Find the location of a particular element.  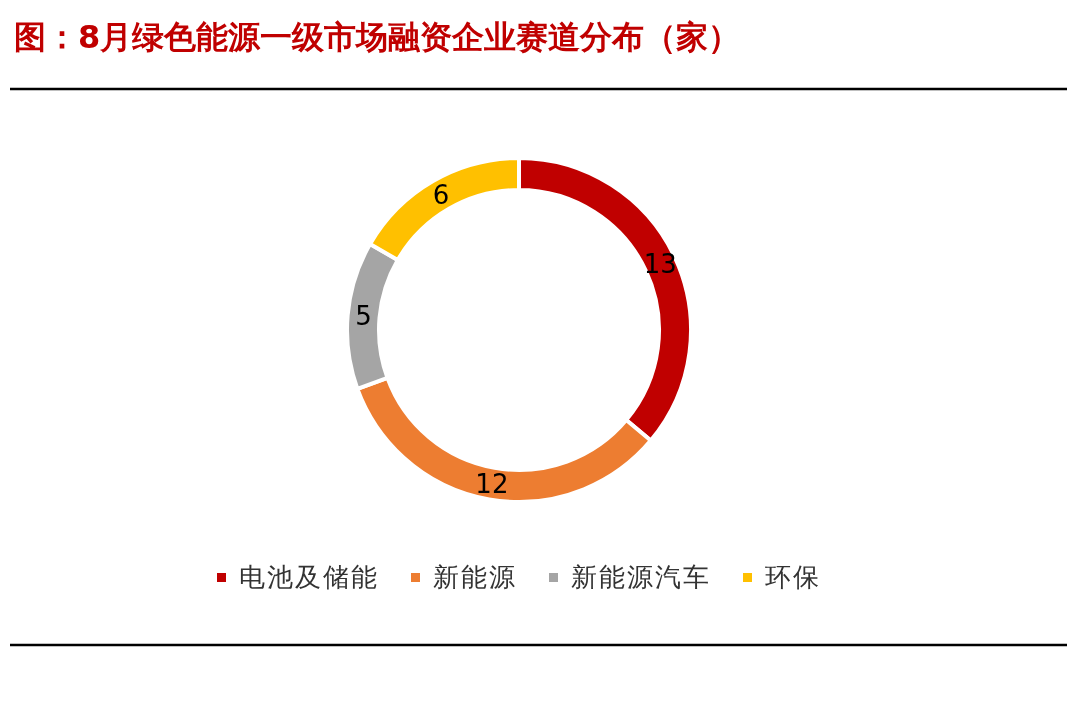

data-label: 13 is located at coordinates (660, 264).